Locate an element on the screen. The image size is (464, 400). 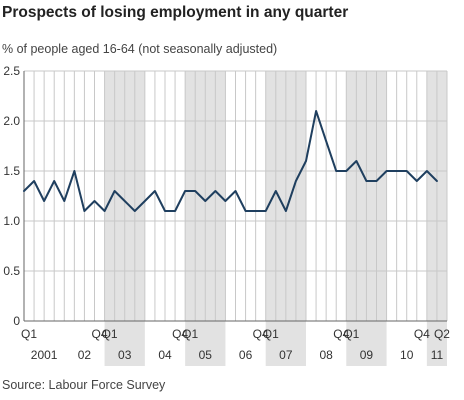
quarter-tick-label: Q2 is located at coordinates (442, 334).